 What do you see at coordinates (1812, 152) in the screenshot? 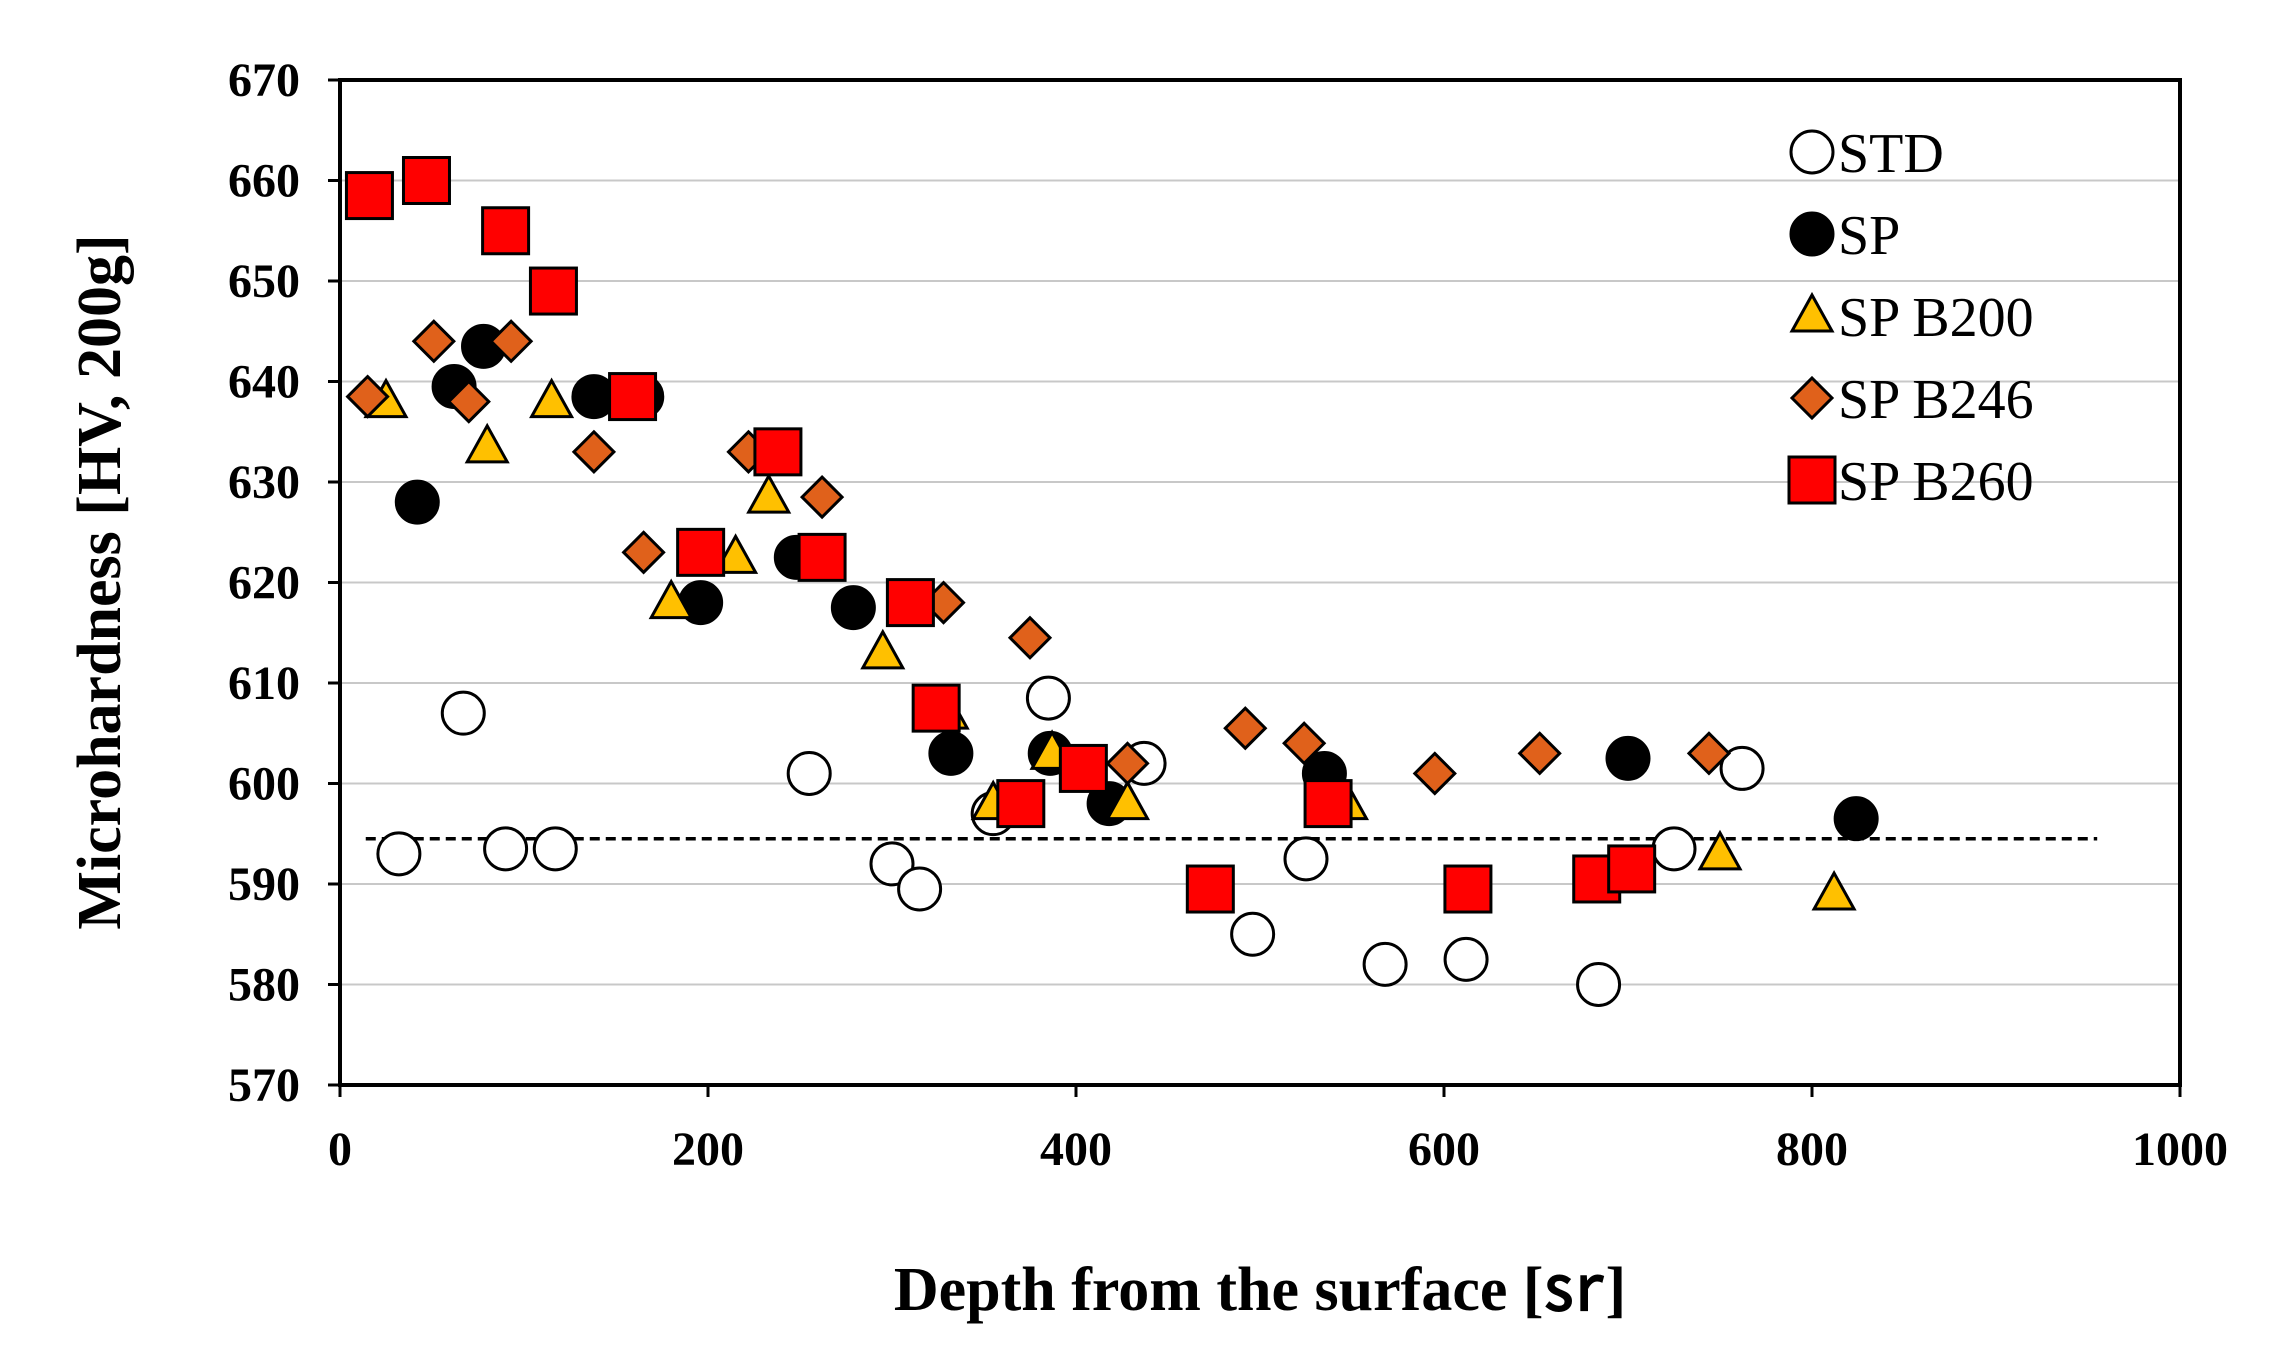
I see `legend-marker-std` at bounding box center [1812, 152].